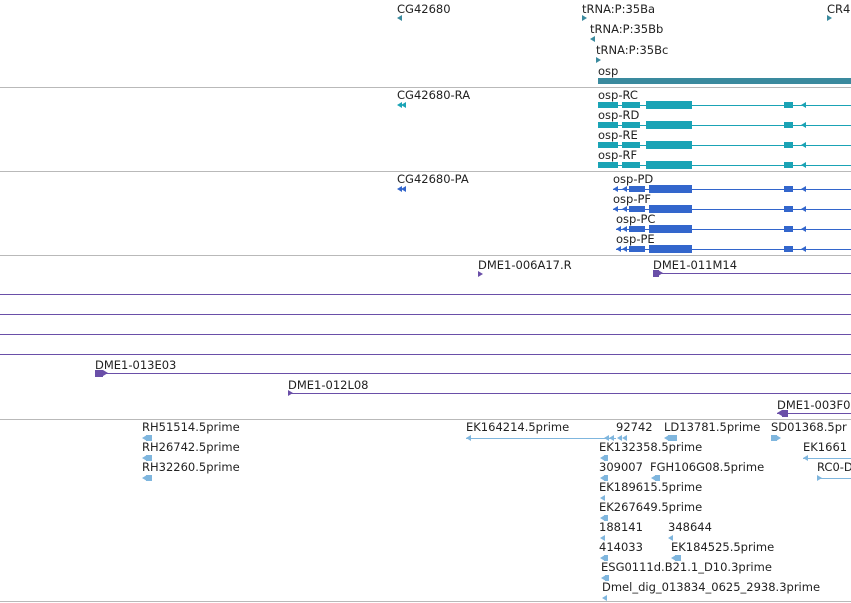 The height and width of the screenshot is (603, 851). I want to click on clone-label-dme1-012l08: DME1-012L08, so click(328, 385).